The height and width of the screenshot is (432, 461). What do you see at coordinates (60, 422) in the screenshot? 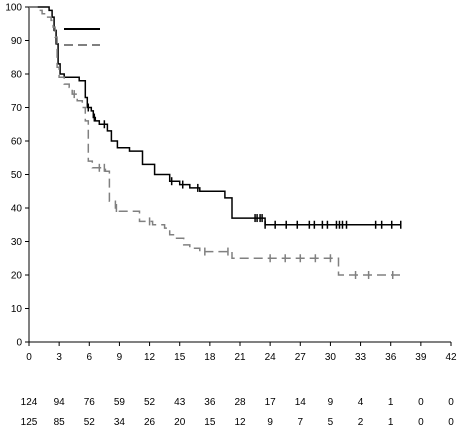
I see `risk-table-cell: 85` at bounding box center [60, 422].